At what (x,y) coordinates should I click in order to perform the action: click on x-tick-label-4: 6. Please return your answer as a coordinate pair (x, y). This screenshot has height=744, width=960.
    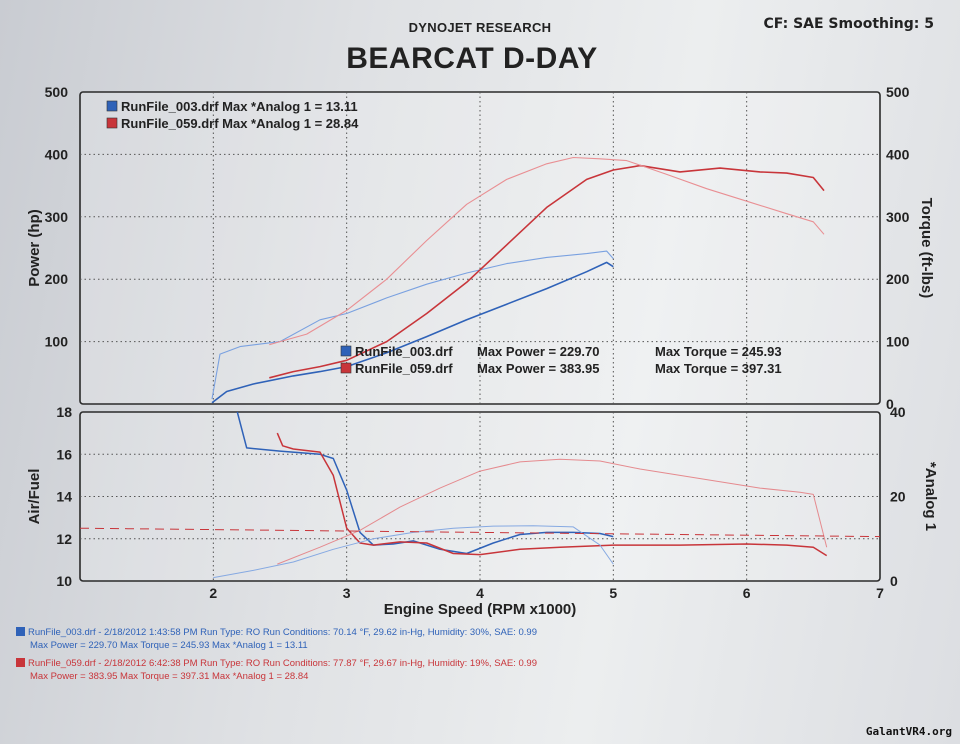
    Looking at the image, I should click on (747, 593).